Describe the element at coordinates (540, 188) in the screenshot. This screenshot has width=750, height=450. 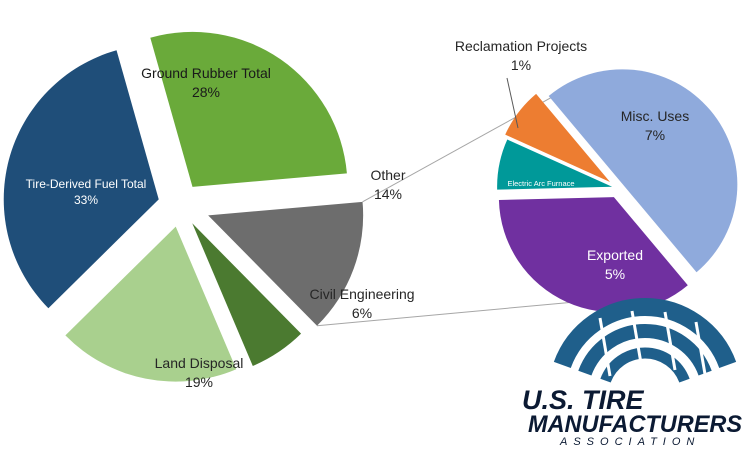
I see `label-electric-arc-furnace: Electric Arc Furnace 1%` at that location.